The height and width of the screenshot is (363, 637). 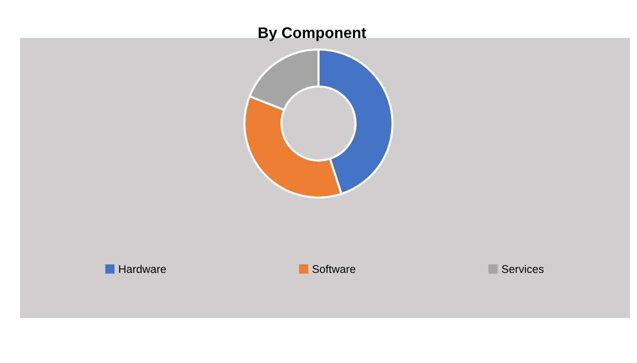 I want to click on legend-label: Services, so click(x=523, y=268).